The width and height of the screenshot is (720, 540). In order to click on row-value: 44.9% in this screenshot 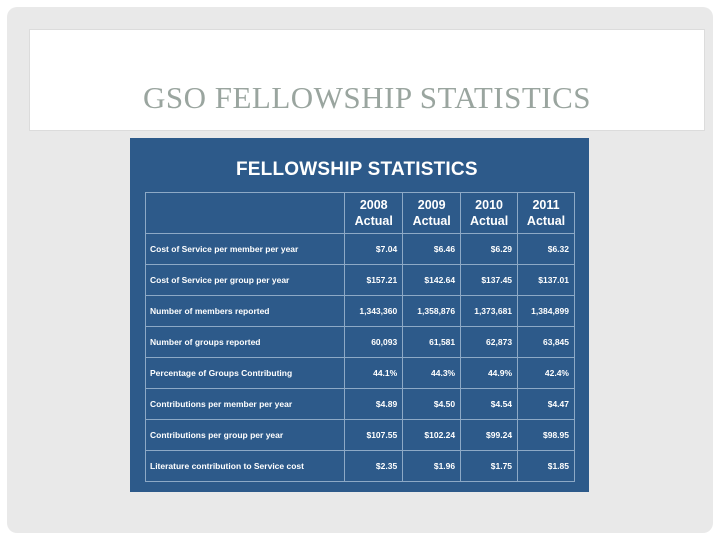, I will do `click(489, 373)`.